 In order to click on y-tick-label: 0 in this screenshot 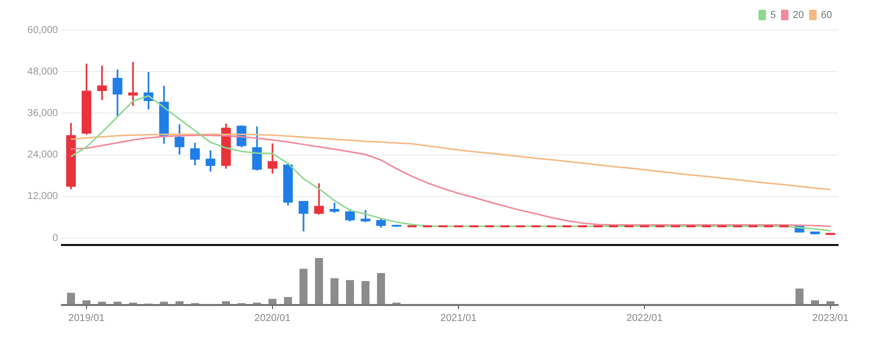, I will do `click(55, 238)`.